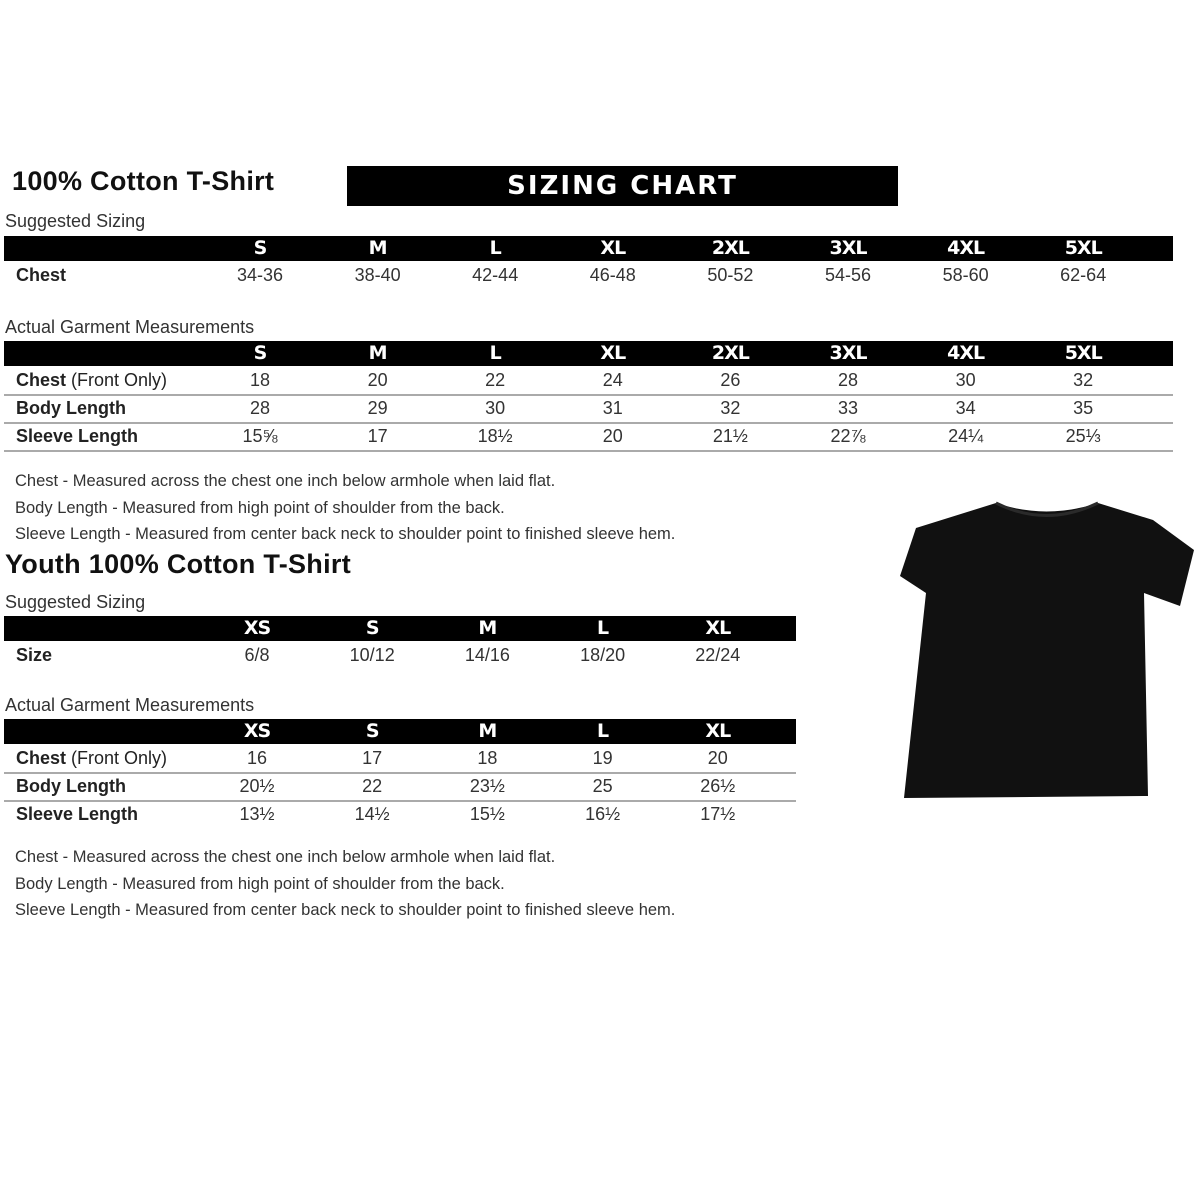  I want to click on cell-m: 38-40, so click(377, 275).